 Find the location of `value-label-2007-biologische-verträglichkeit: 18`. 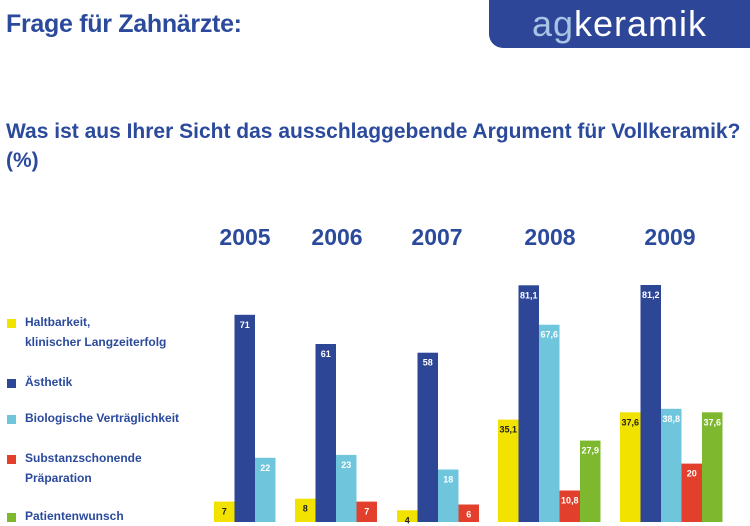

value-label-2007-biologische-verträglichkeit: 18 is located at coordinates (448, 480).